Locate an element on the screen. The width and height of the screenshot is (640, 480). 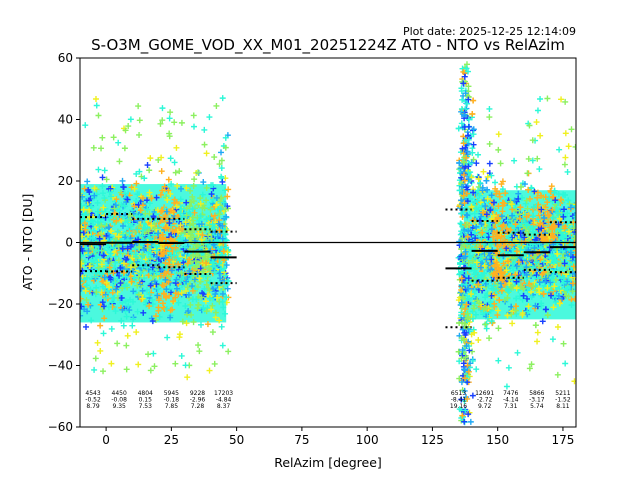
bin-std-label: 9.72 is located at coordinates (485, 406).